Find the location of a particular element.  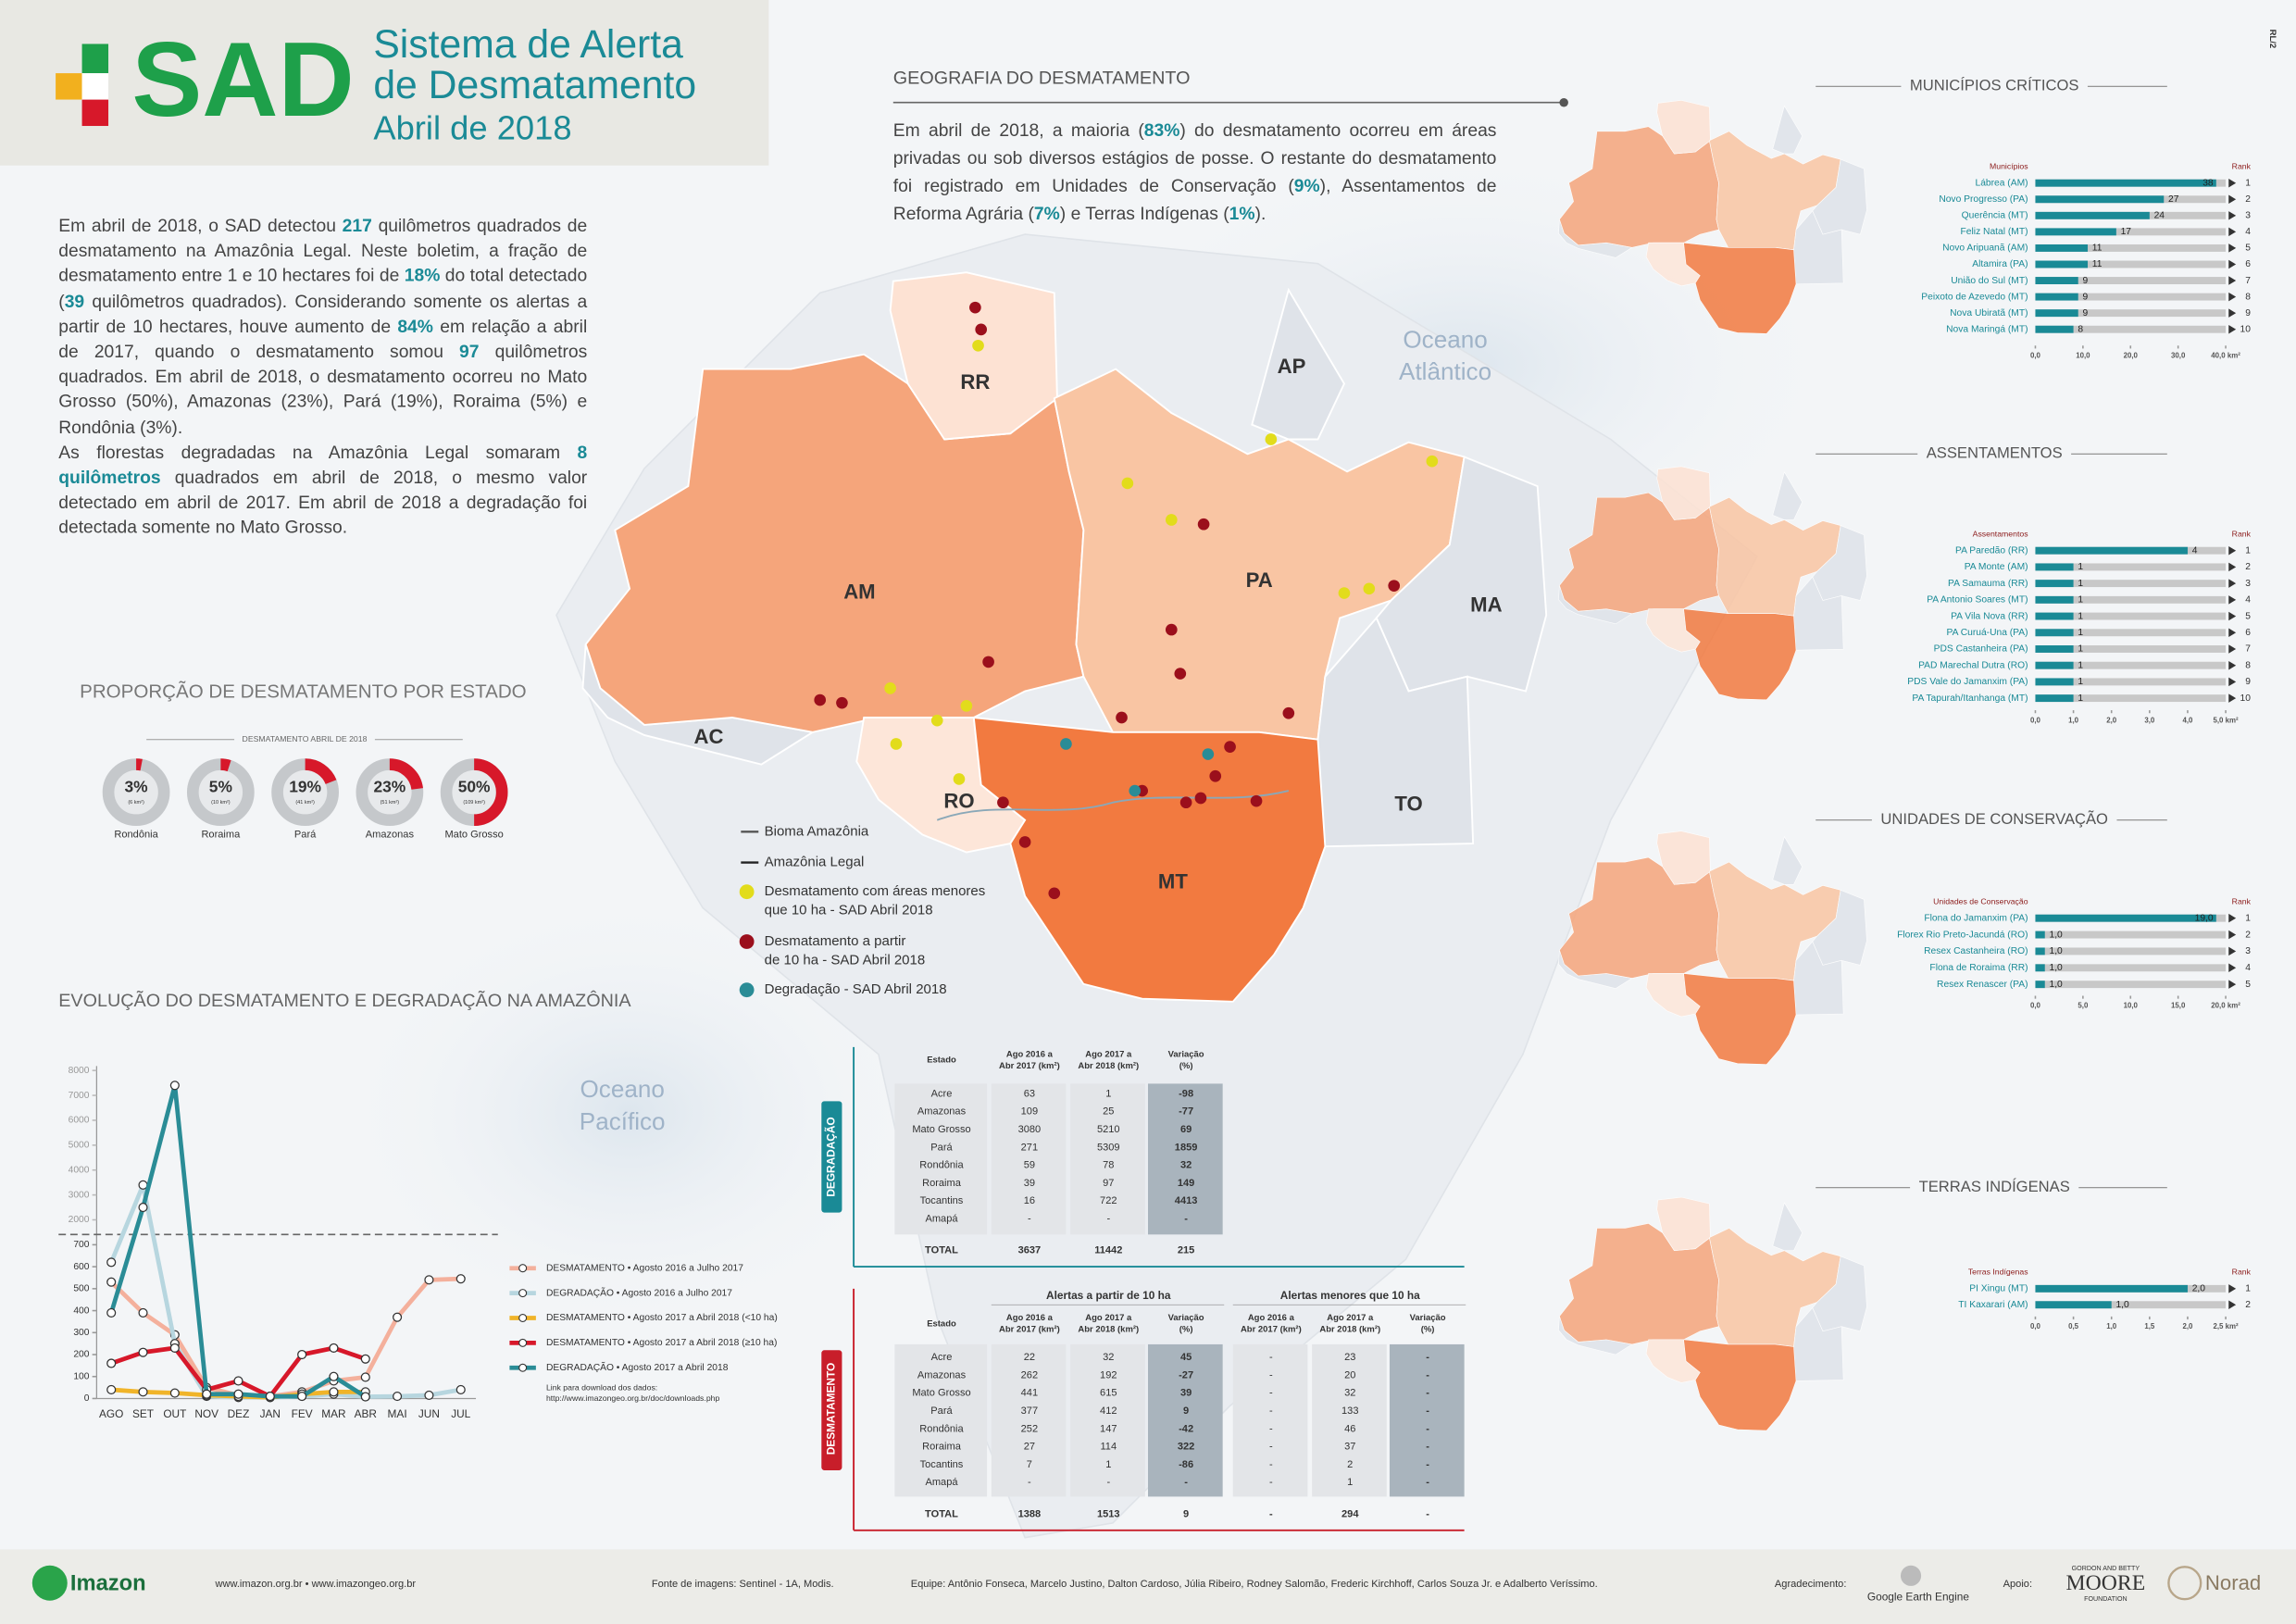

x-tick-label: 2,0 is located at coordinates (2111, 720).